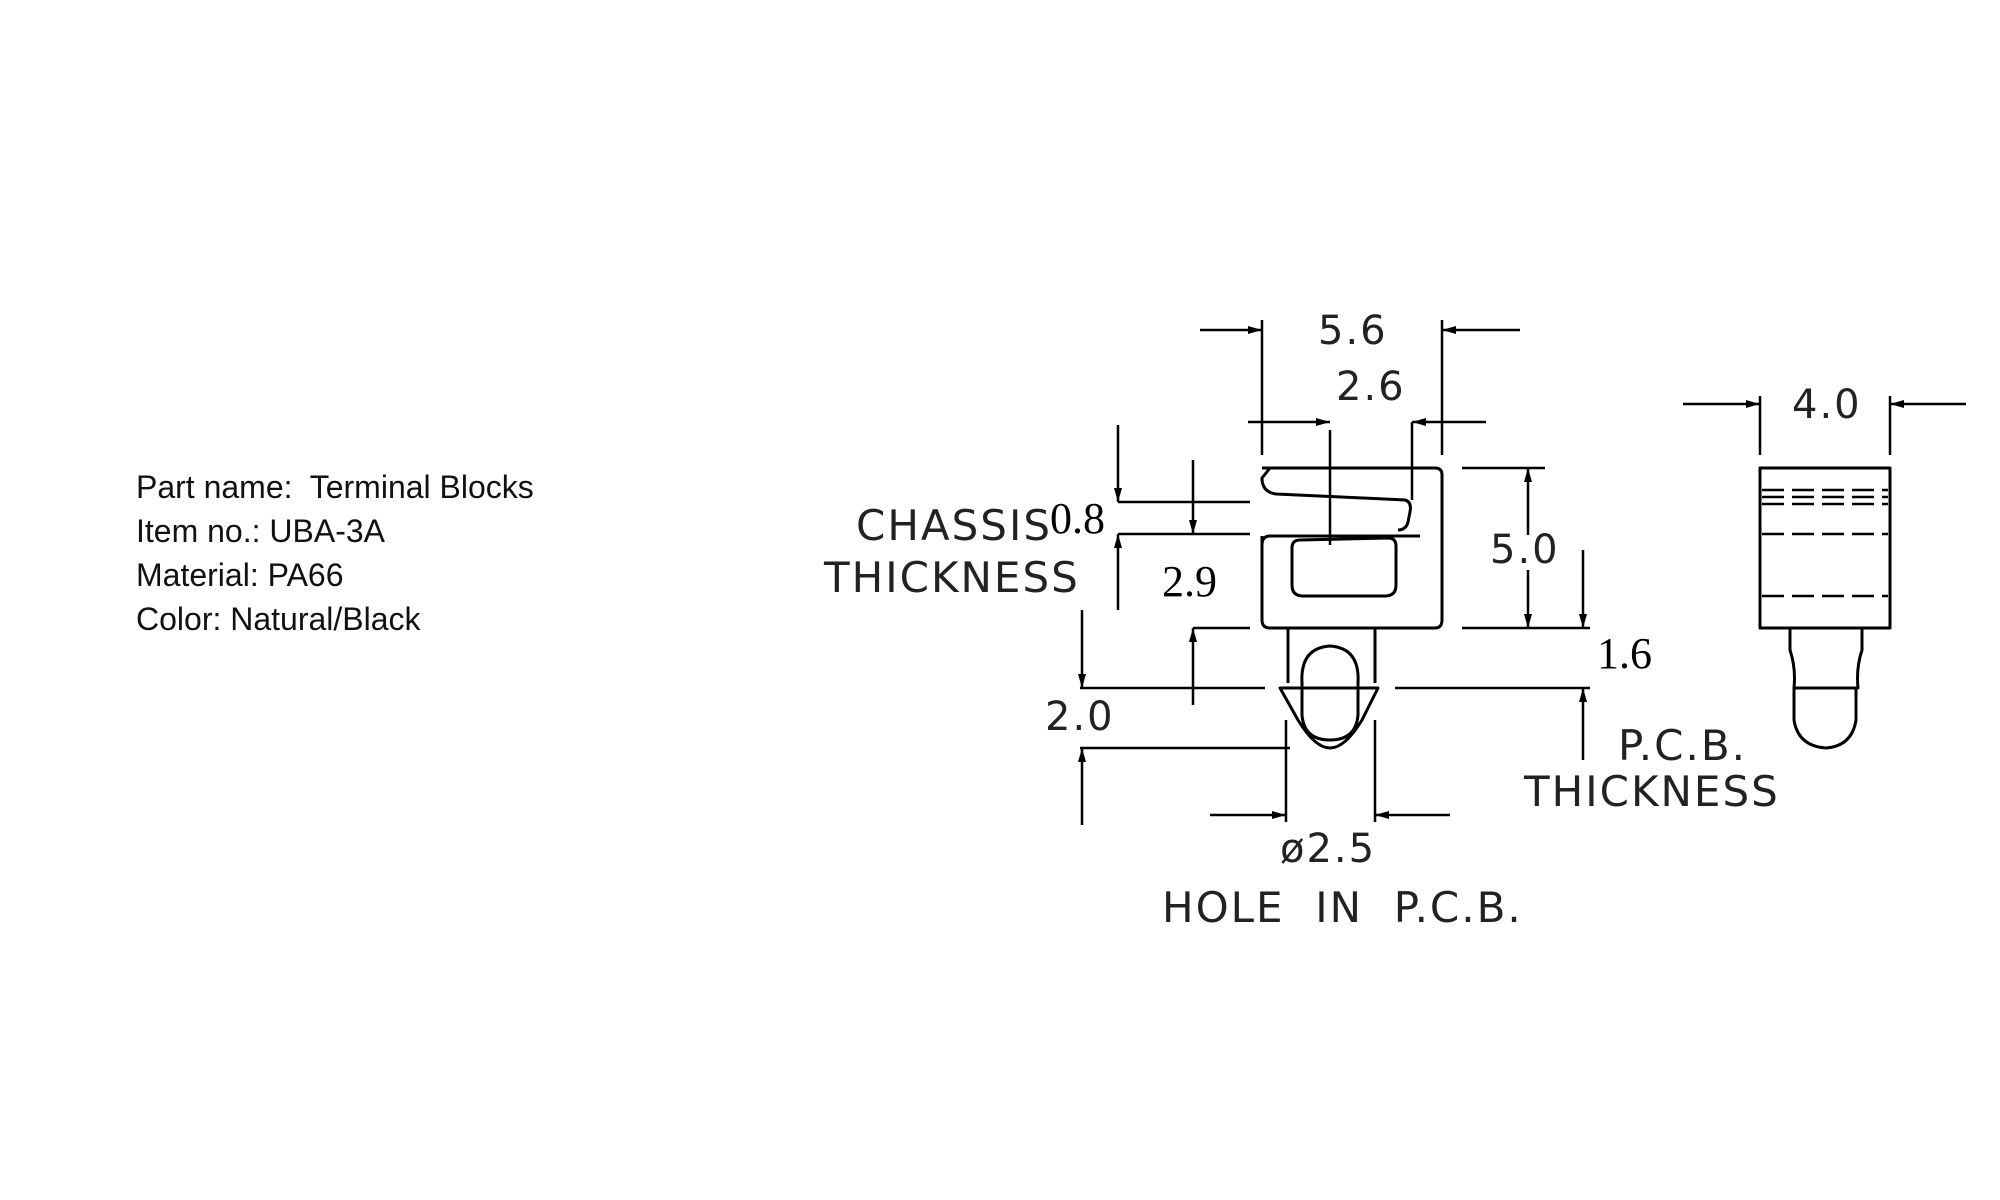 Image resolution: width=2000 pixels, height=1200 pixels. What do you see at coordinates (1189, 581) in the screenshot?
I see `dim-slot-depth: 2.9` at bounding box center [1189, 581].